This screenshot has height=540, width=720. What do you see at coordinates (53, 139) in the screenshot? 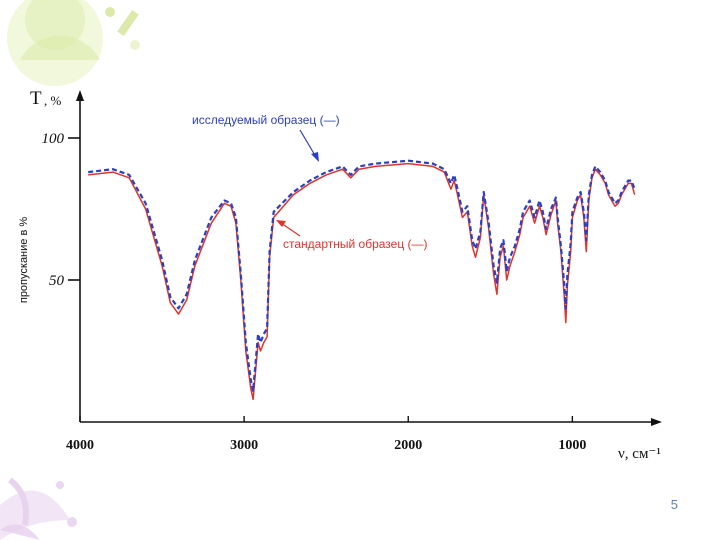
I see `y-tick-label: 100` at bounding box center [53, 139].